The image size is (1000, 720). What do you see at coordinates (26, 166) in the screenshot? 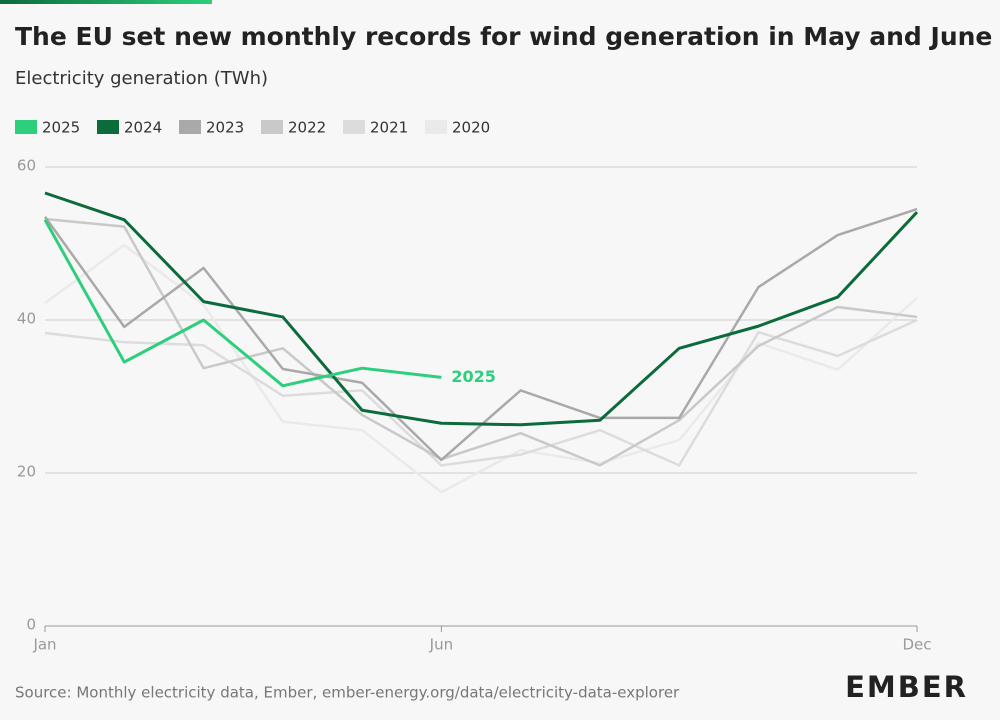
I see `y-tick-label: 60` at bounding box center [26, 166].